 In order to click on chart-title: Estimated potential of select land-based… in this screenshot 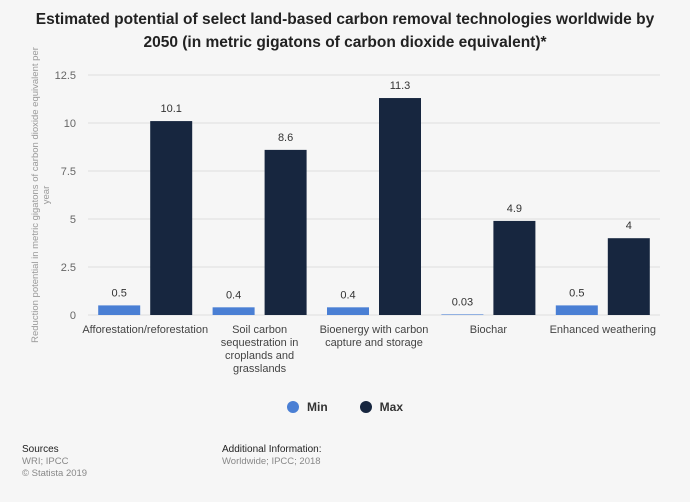, I will do `click(345, 31)`.